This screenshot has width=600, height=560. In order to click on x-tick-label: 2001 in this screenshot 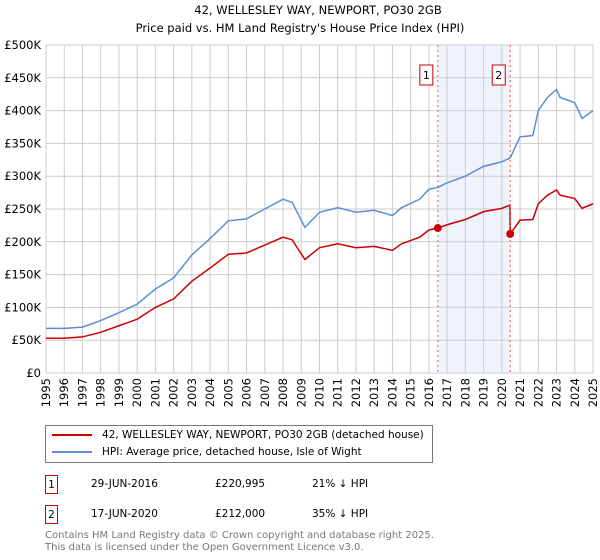, I will do `click(155, 392)`.